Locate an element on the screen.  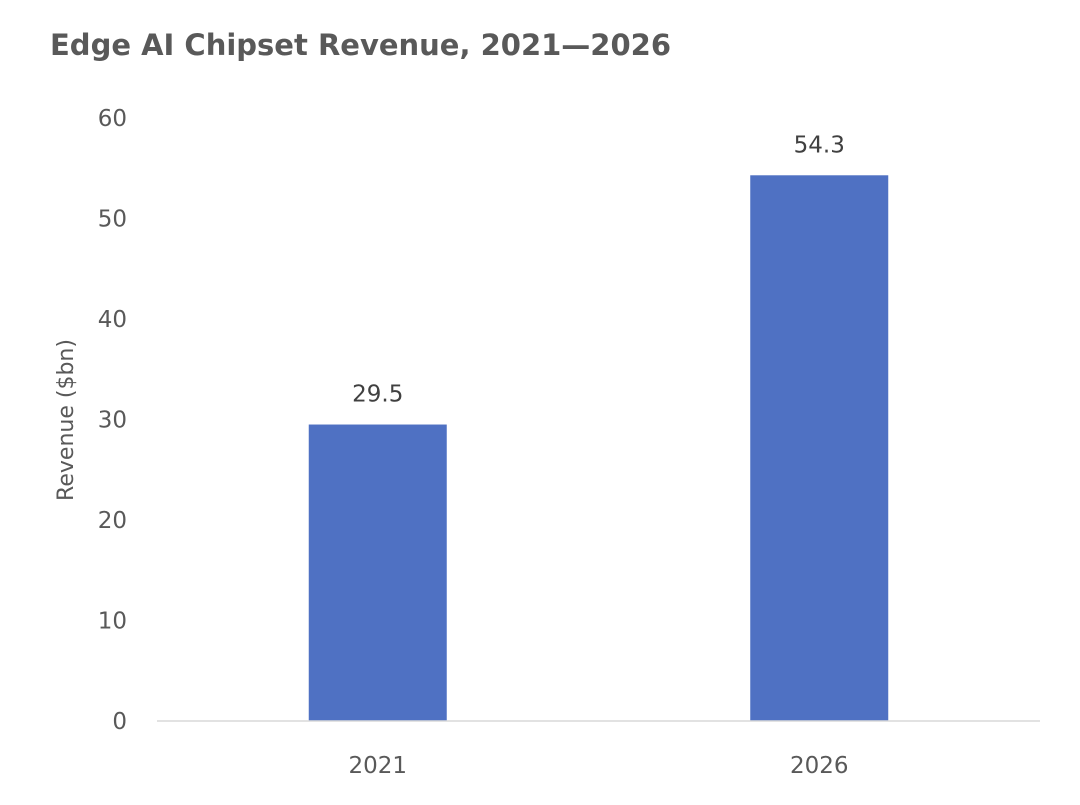
data-label-2021: 29.5 is located at coordinates (377, 395).